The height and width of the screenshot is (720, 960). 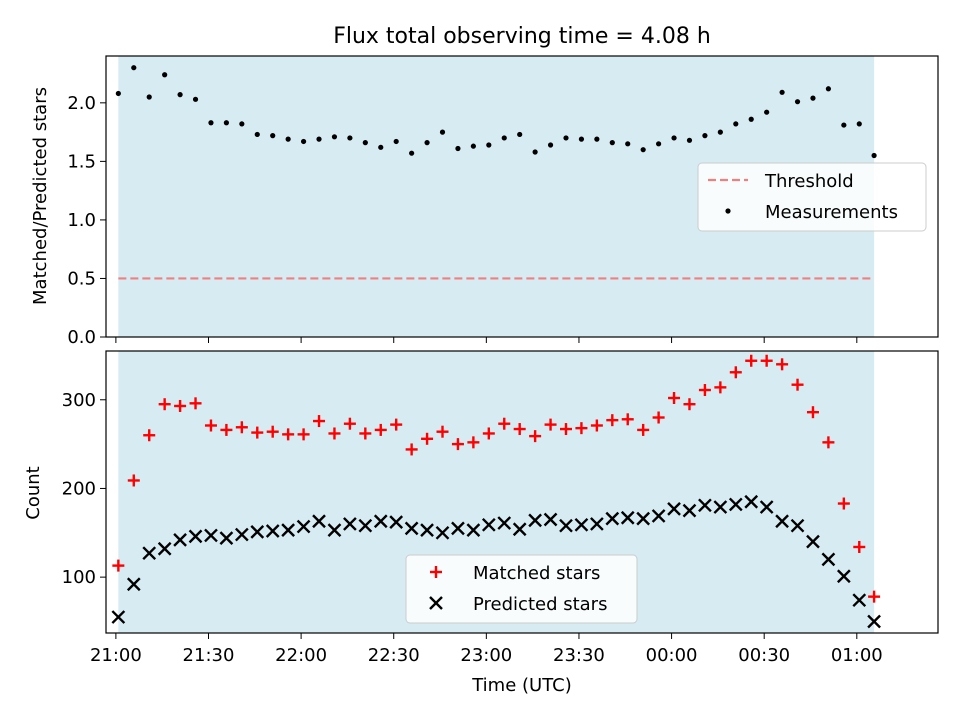 I want to click on top-y-tick-label: 1.5, so click(x=81, y=161).